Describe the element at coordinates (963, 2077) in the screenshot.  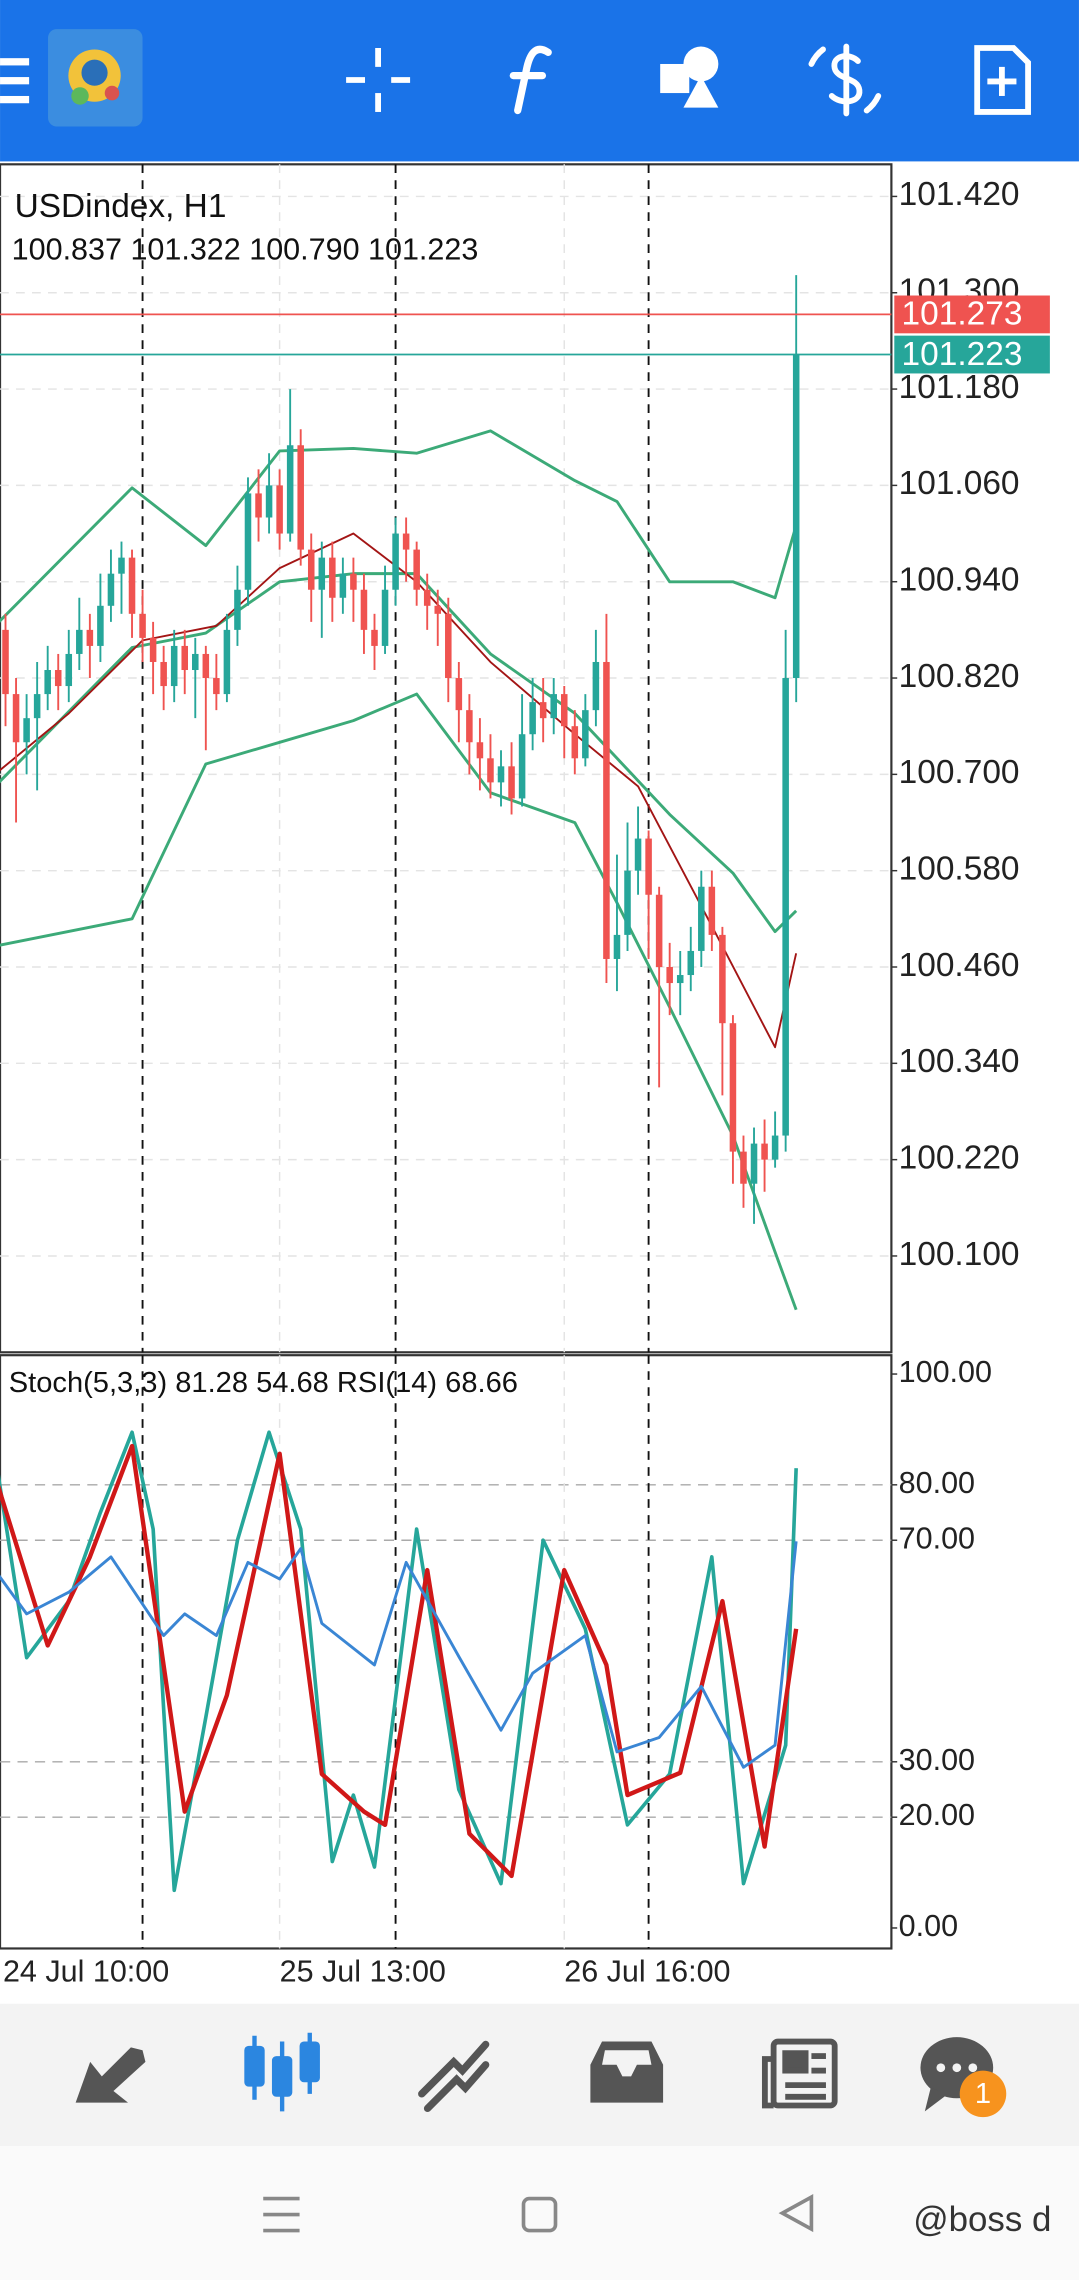
I see `chat-tab: 1` at that location.